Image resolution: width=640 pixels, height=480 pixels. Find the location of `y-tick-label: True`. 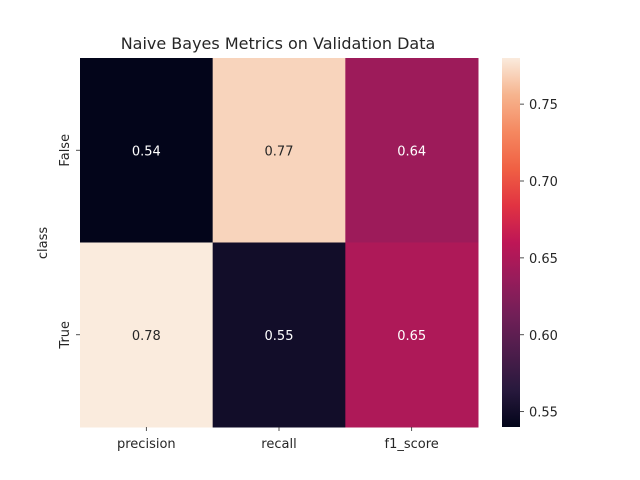

y-tick-label: True is located at coordinates (65, 335).